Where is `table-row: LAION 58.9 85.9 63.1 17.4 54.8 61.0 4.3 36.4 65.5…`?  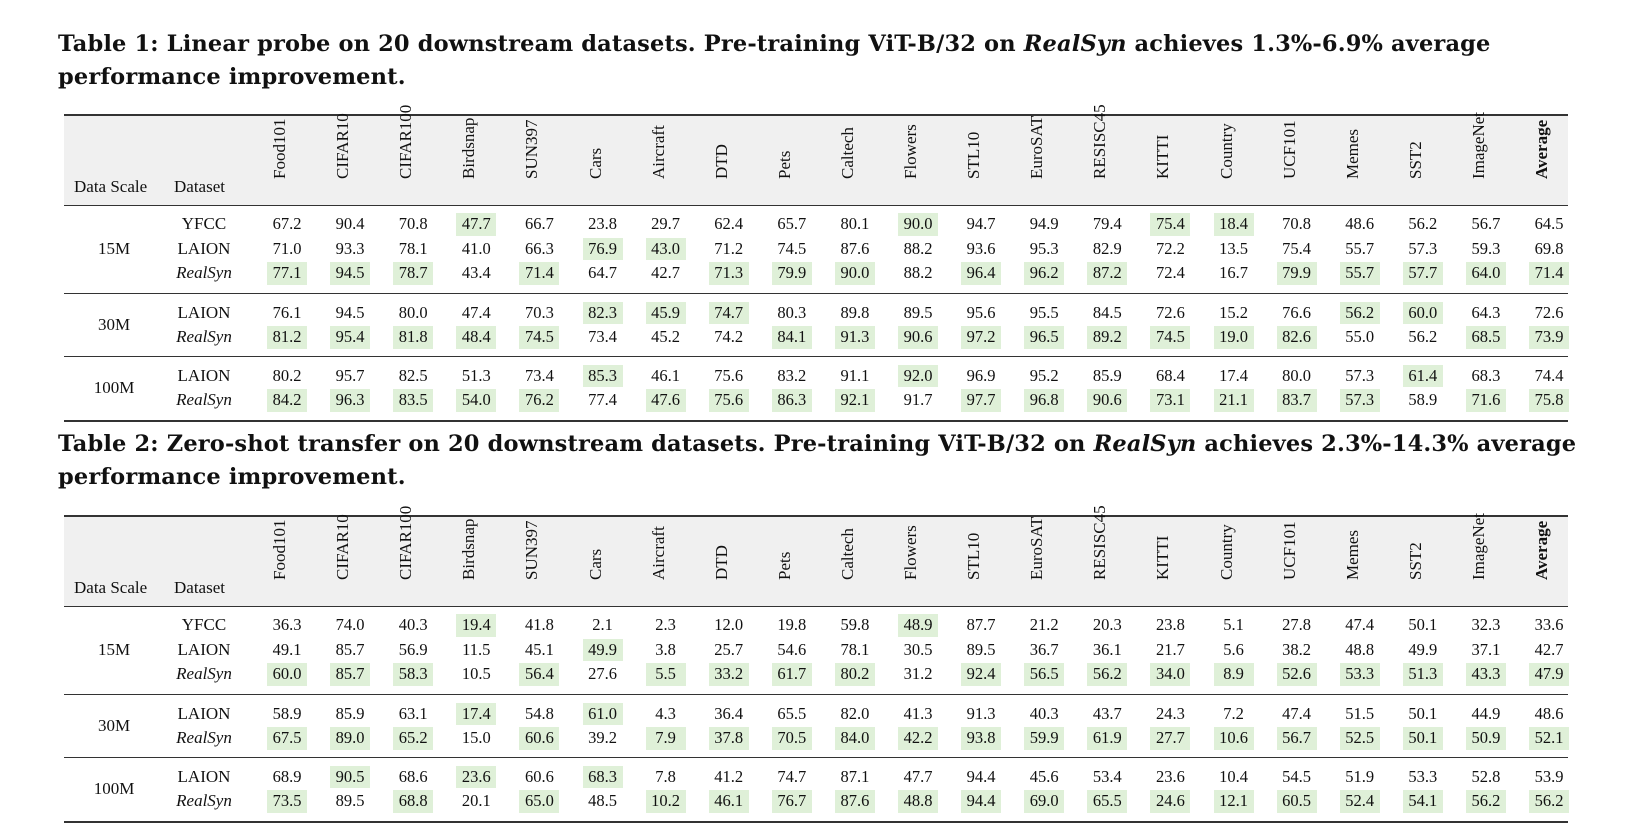 table-row: LAION 58.9 85.9 63.1 17.4 54.8 61.0 4.3 36.4 65.5… is located at coordinates (816, 714).